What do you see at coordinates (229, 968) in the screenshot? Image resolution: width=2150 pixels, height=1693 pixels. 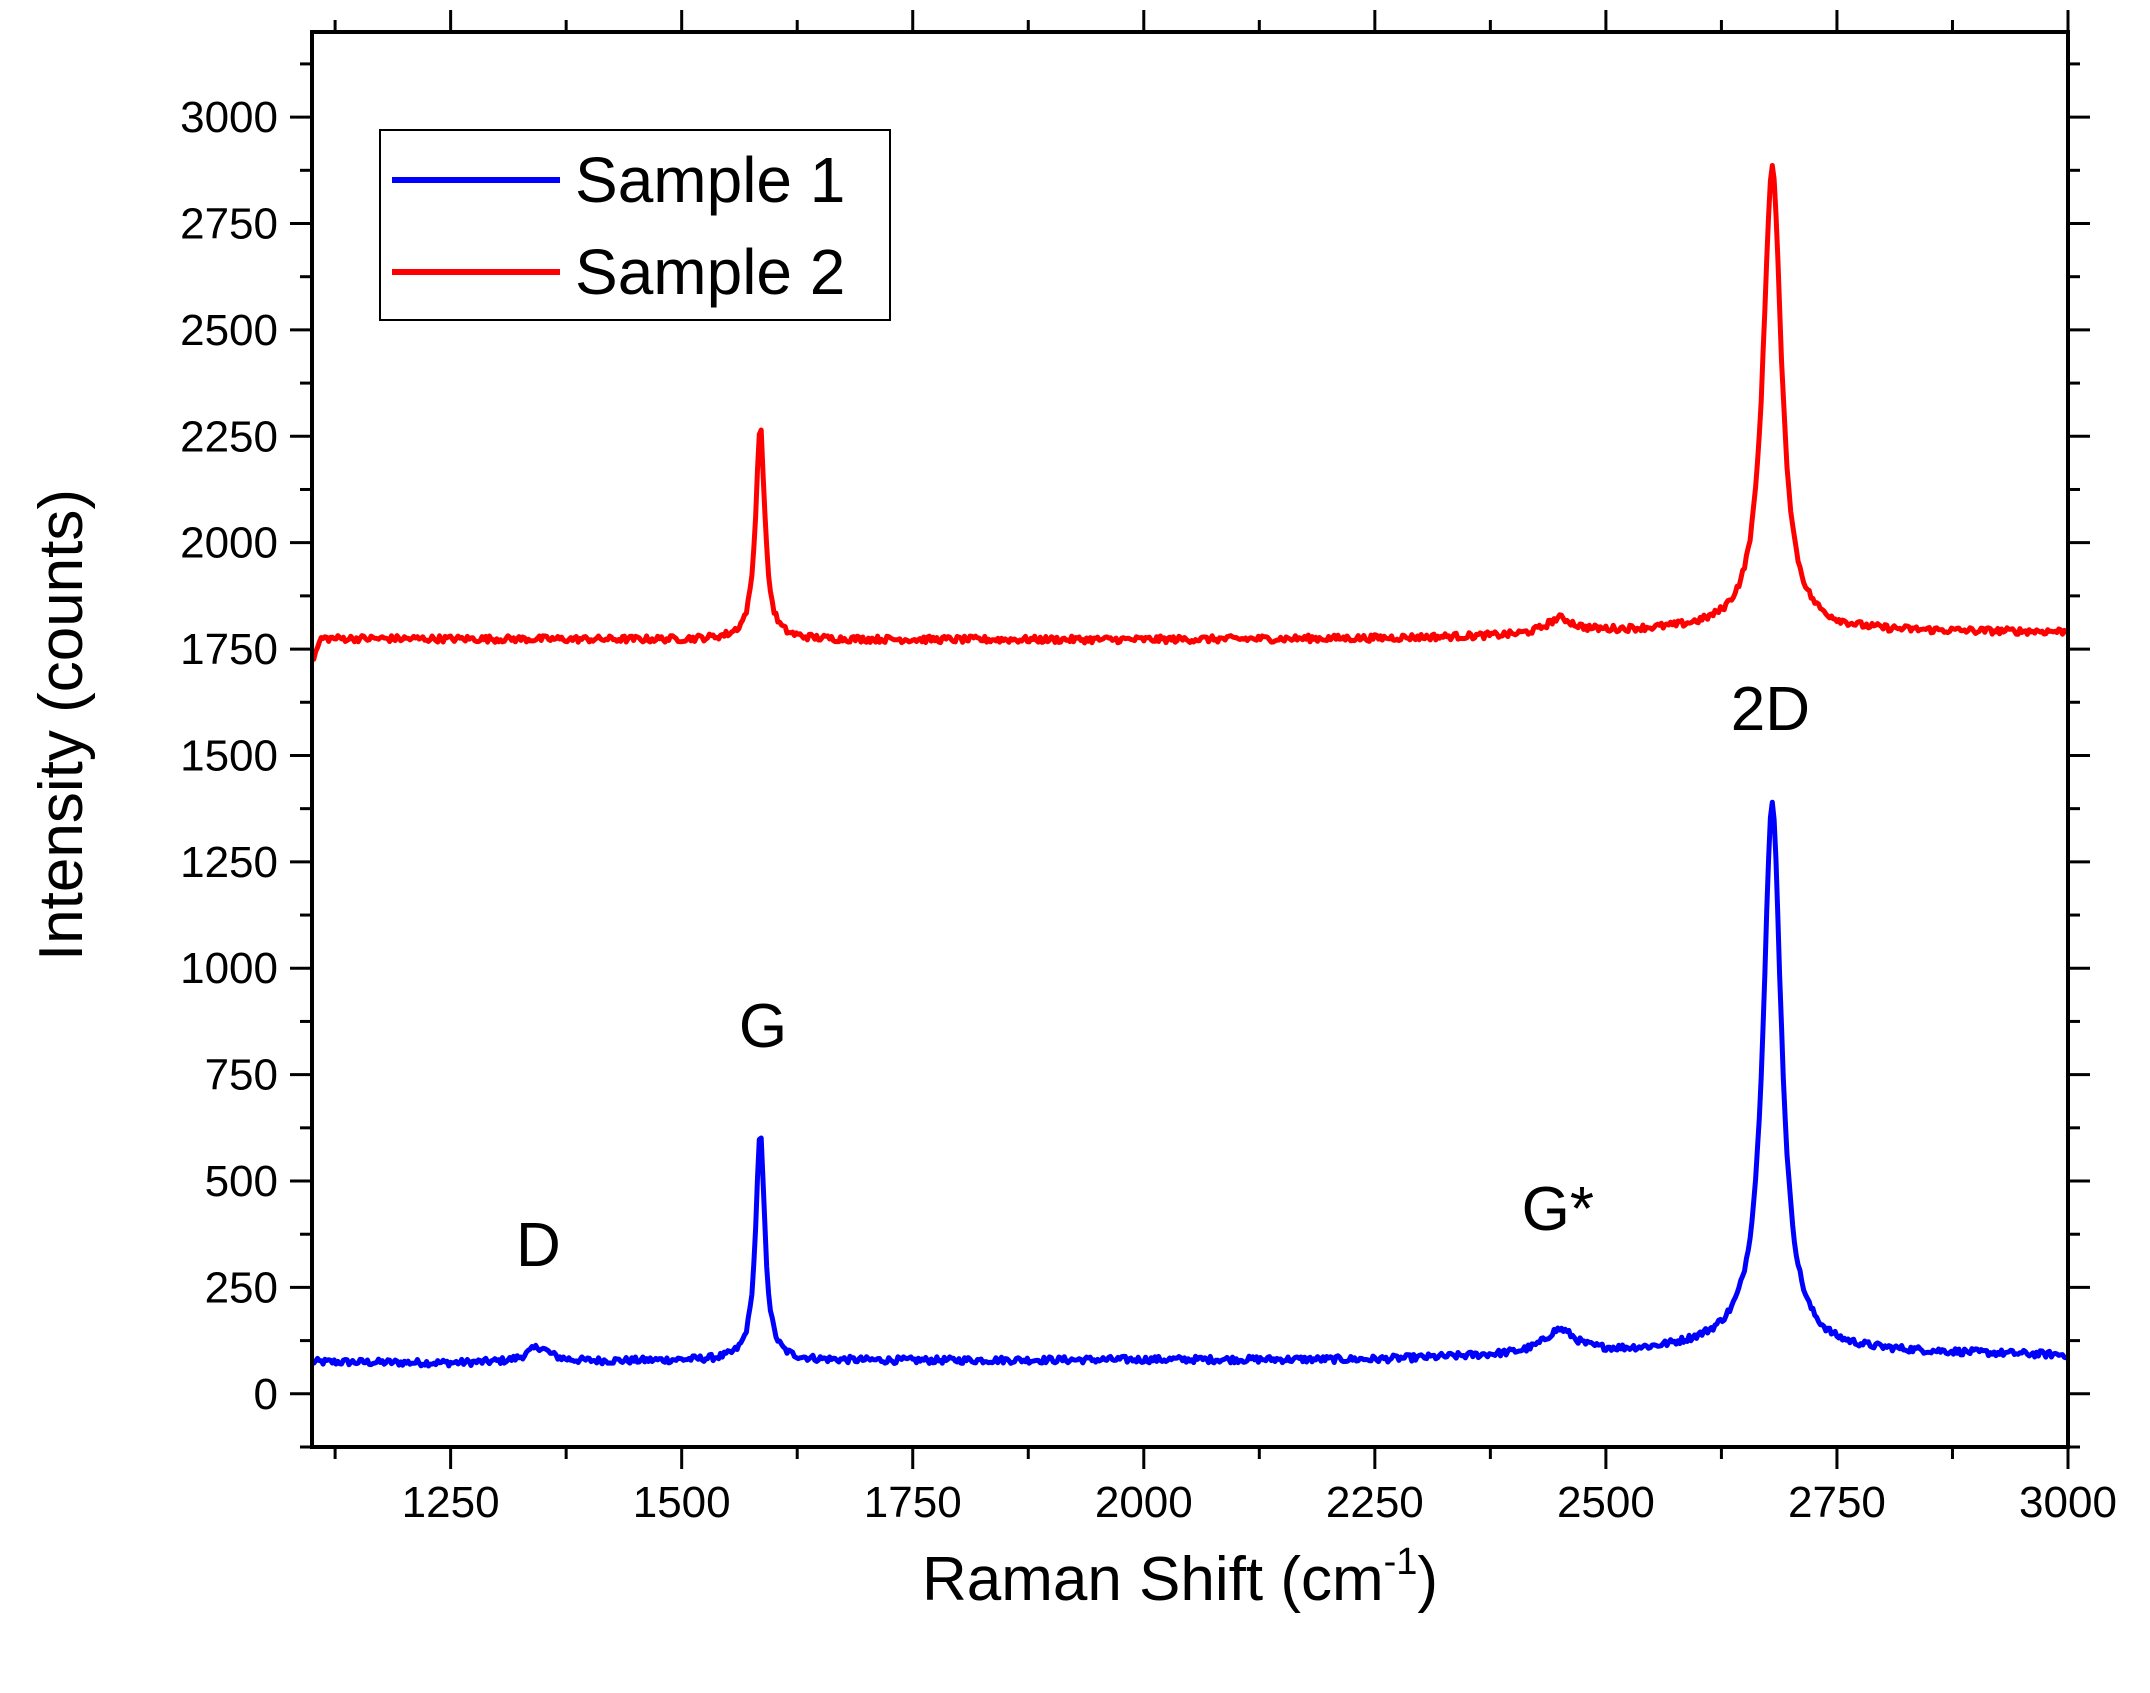 I see `y-tick-label: 1000` at bounding box center [229, 968].